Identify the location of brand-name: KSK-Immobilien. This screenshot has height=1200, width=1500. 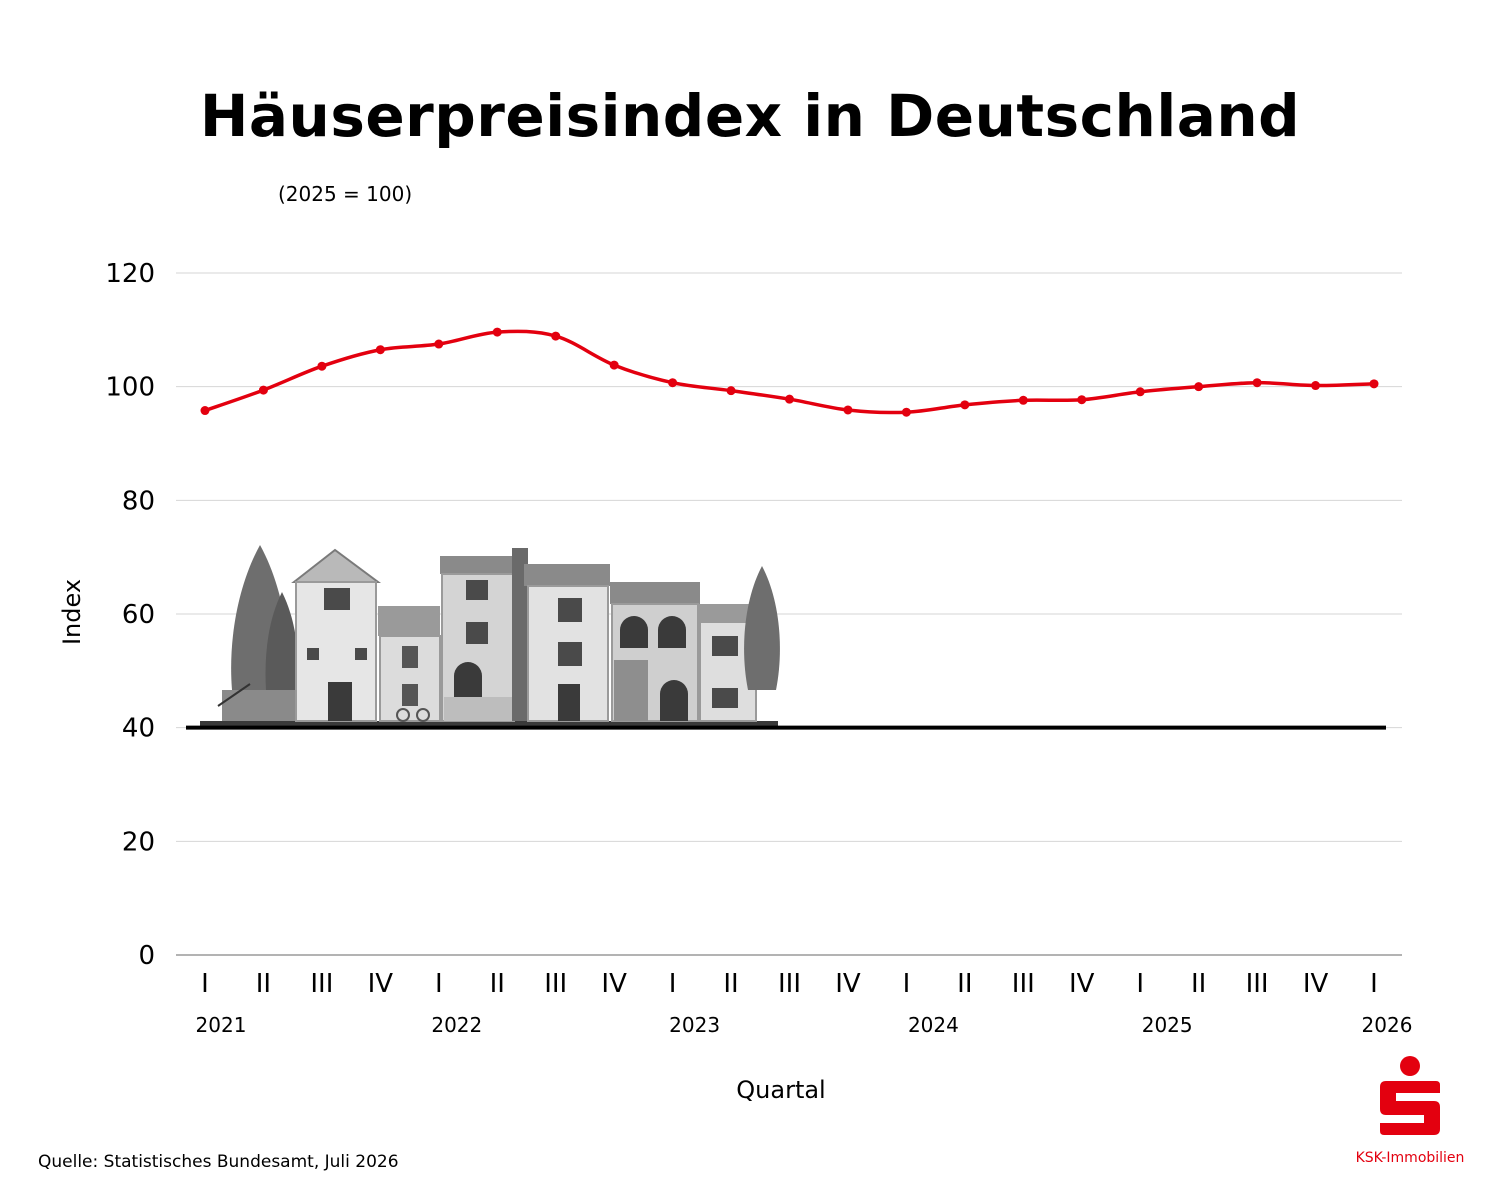
(1410, 1158).